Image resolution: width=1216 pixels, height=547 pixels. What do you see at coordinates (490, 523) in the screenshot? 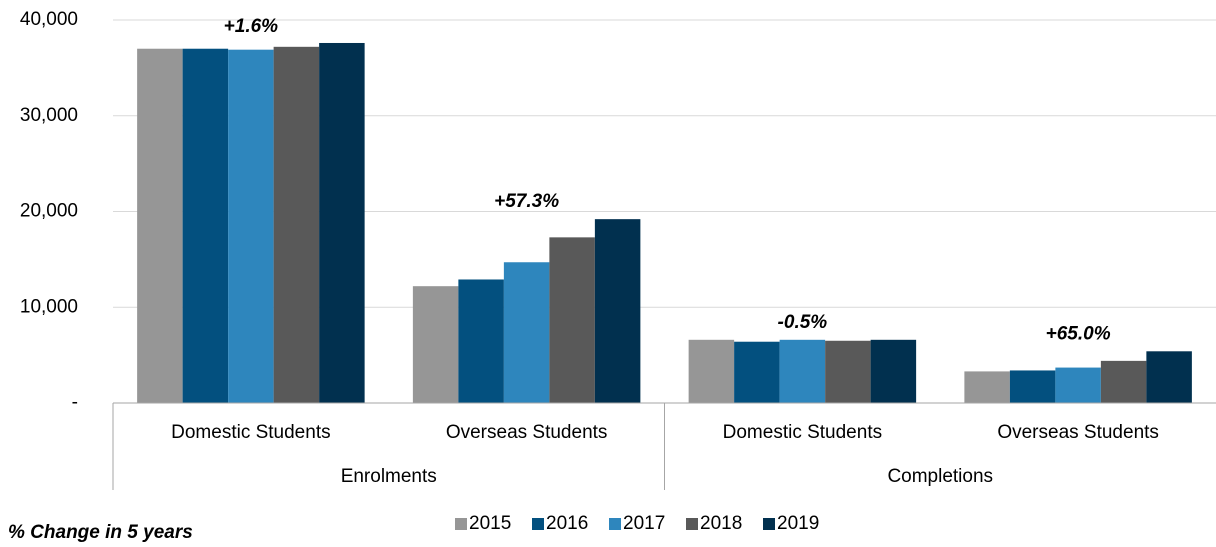
I see `legend-label: 2015` at bounding box center [490, 523].